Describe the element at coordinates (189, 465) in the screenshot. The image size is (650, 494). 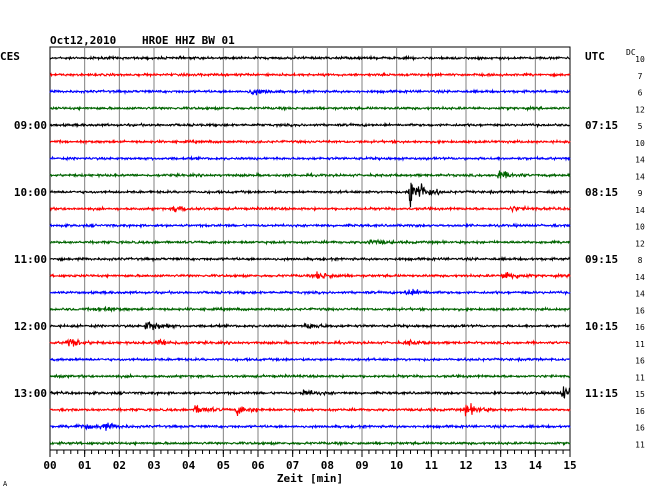
I see `x-tick-label: 04` at that location.